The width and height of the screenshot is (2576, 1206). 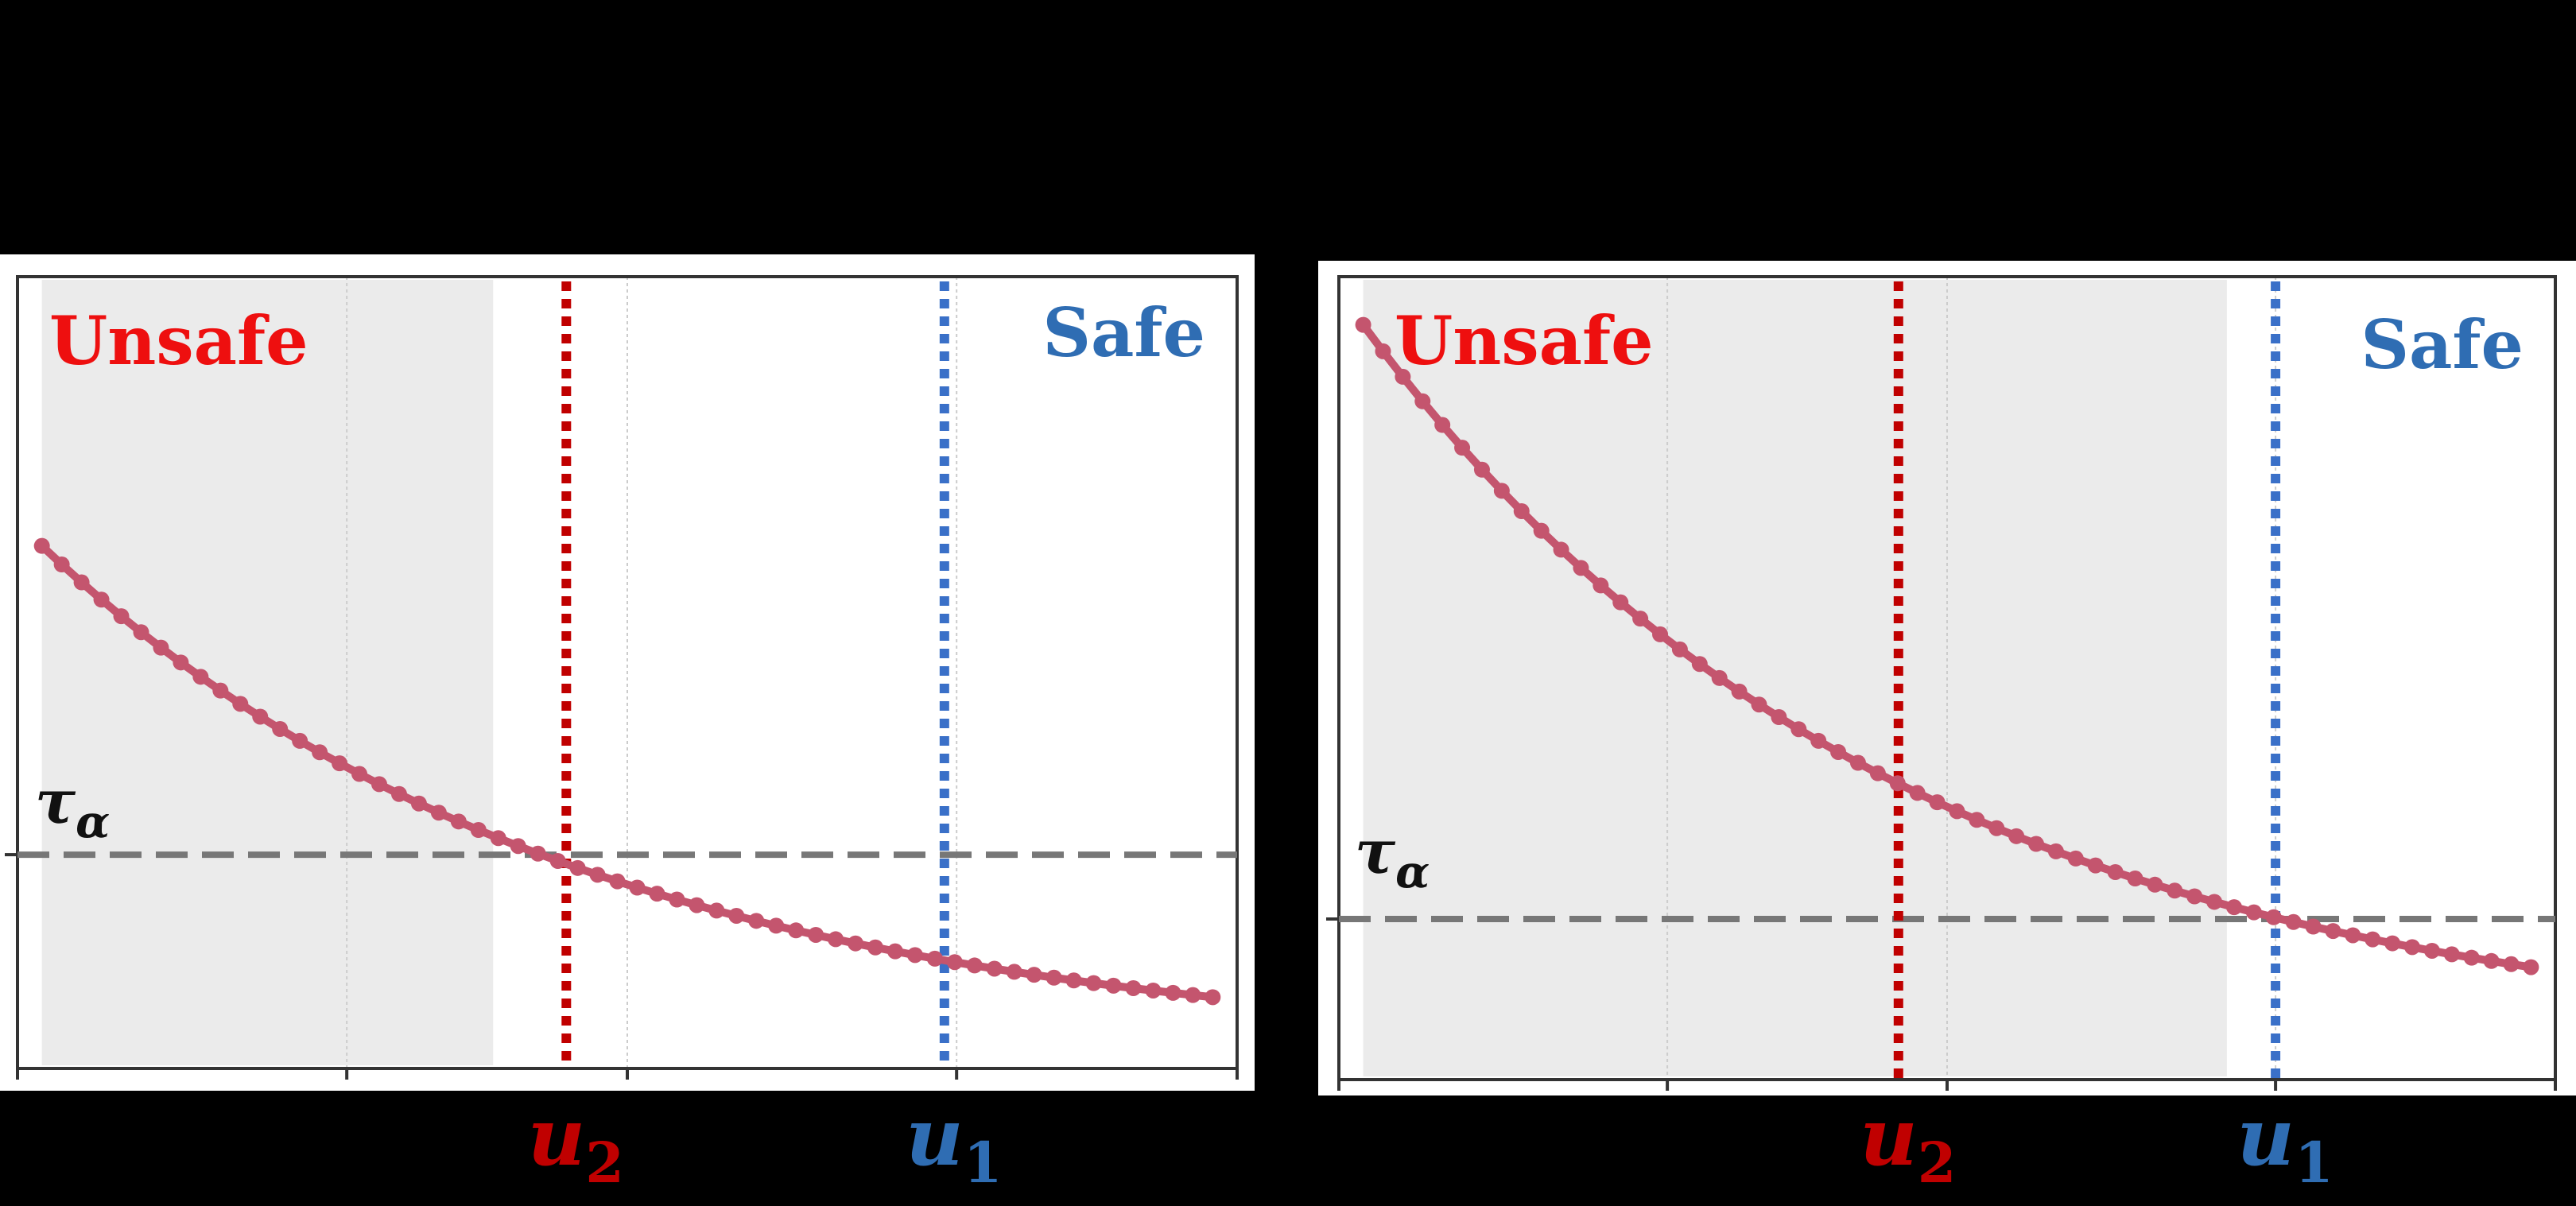 I want to click on left-tau-symbol: τ, so click(x=55, y=802).